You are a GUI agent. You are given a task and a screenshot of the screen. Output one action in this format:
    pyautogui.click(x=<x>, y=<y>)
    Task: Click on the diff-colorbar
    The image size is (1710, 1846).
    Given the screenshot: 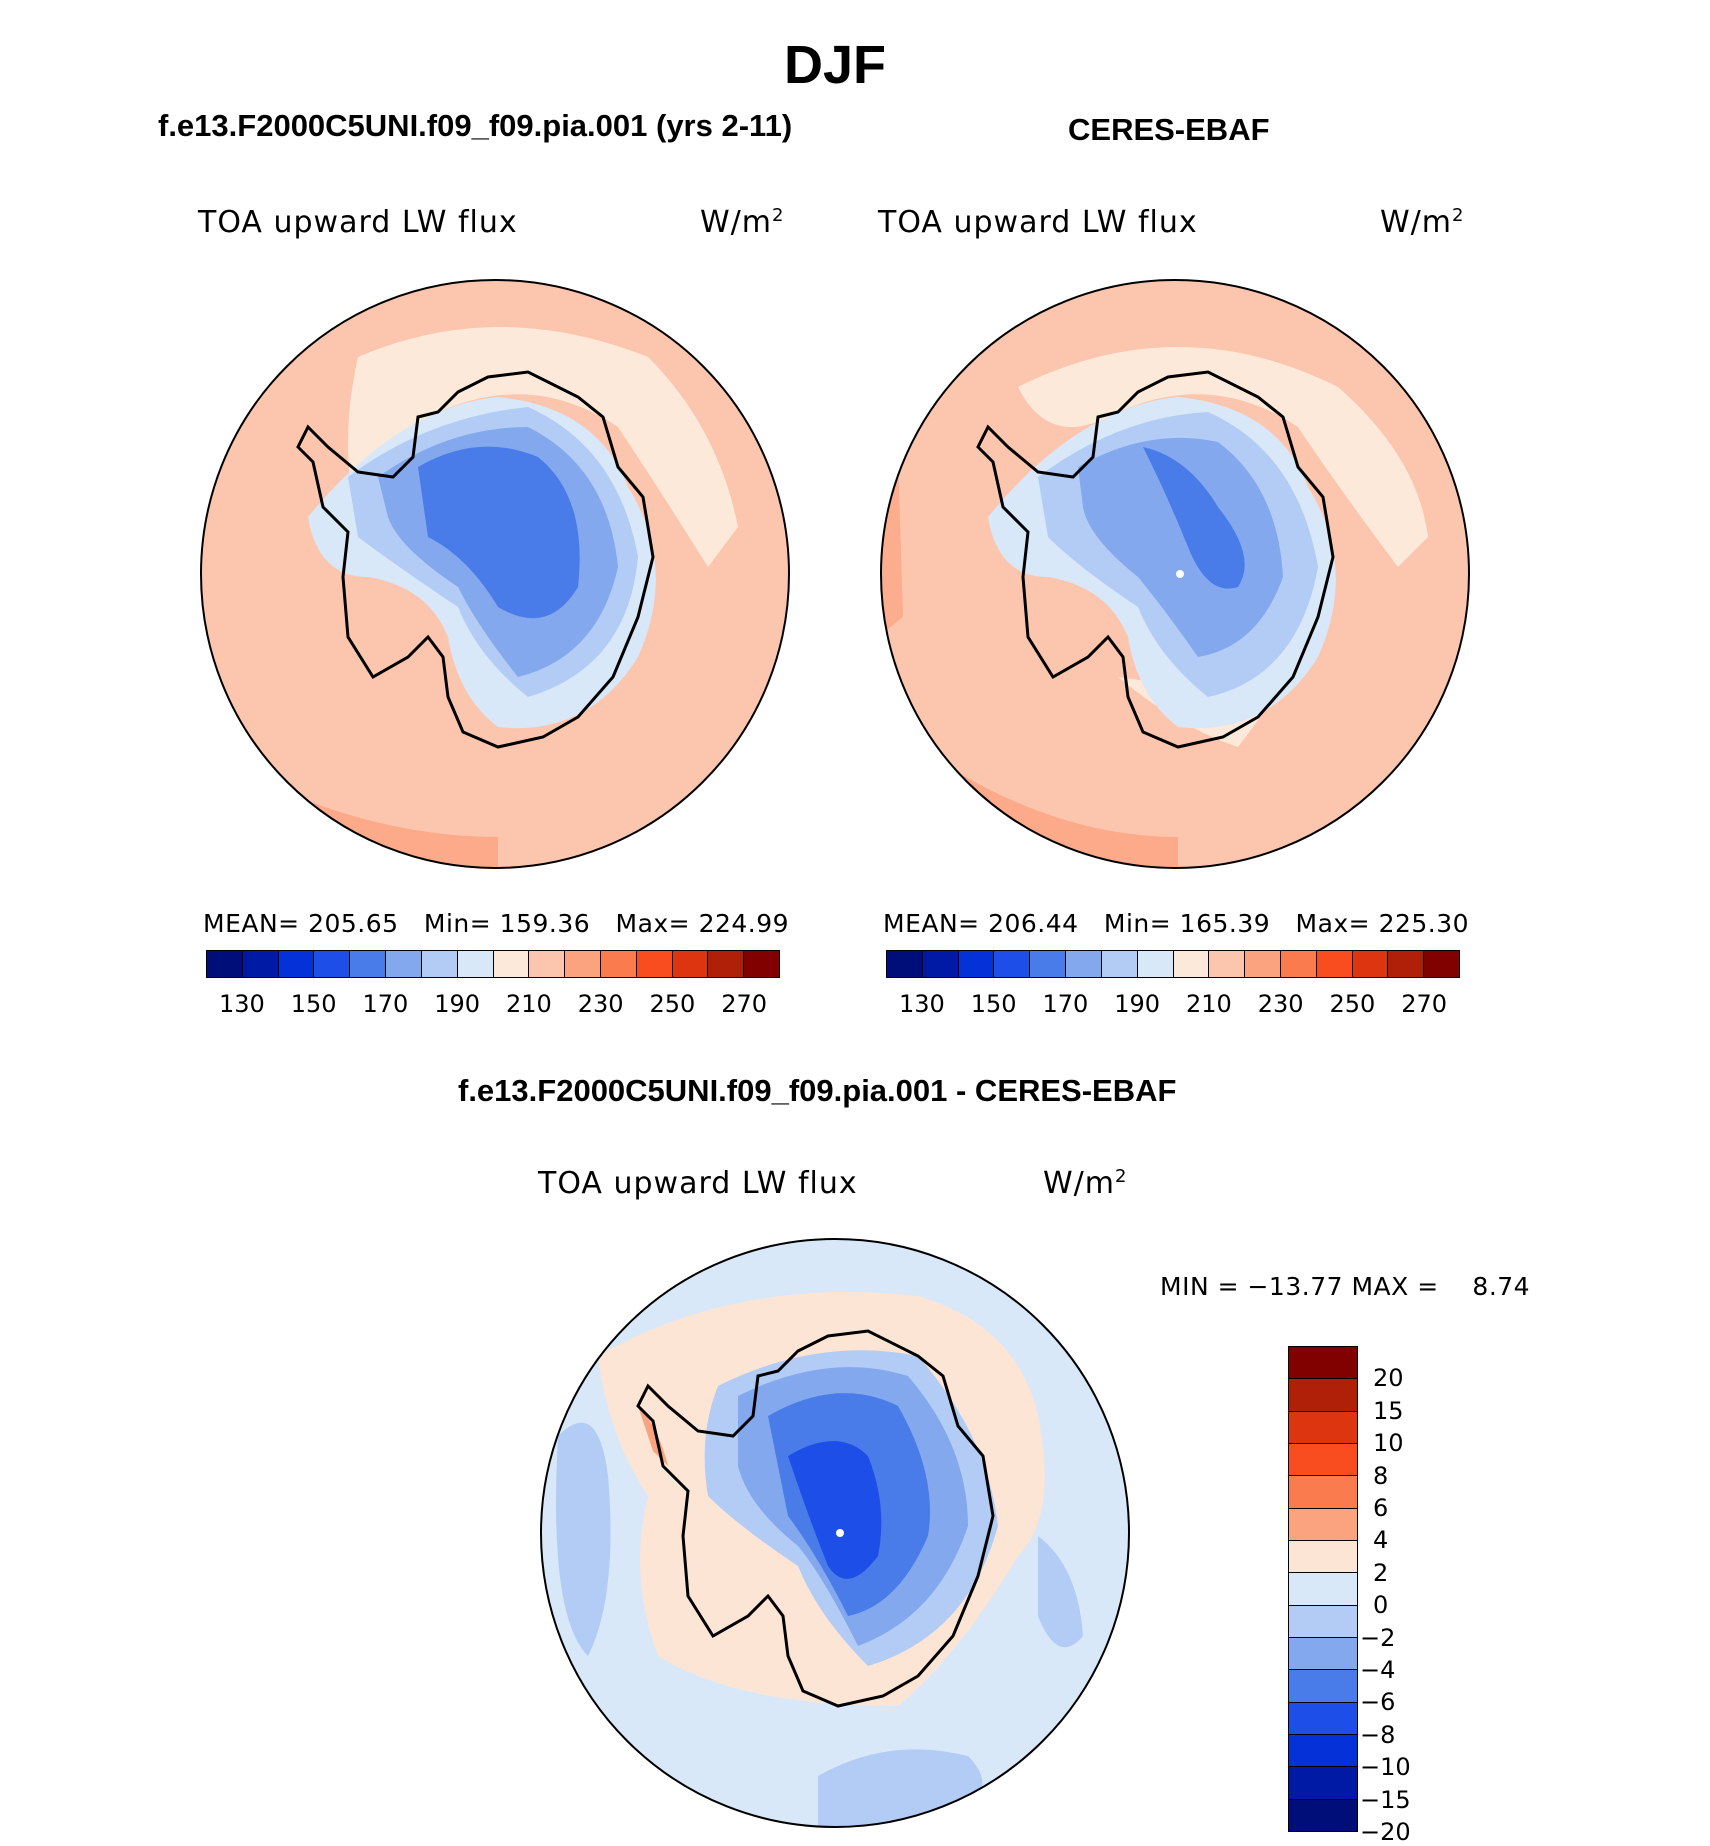 What is the action you would take?
    pyautogui.click(x=1323, y=1589)
    